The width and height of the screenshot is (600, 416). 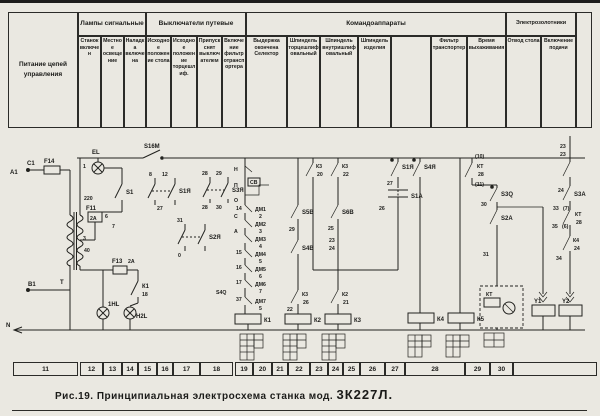 I want to click on label-p6: (6), so click(x=565, y=227).